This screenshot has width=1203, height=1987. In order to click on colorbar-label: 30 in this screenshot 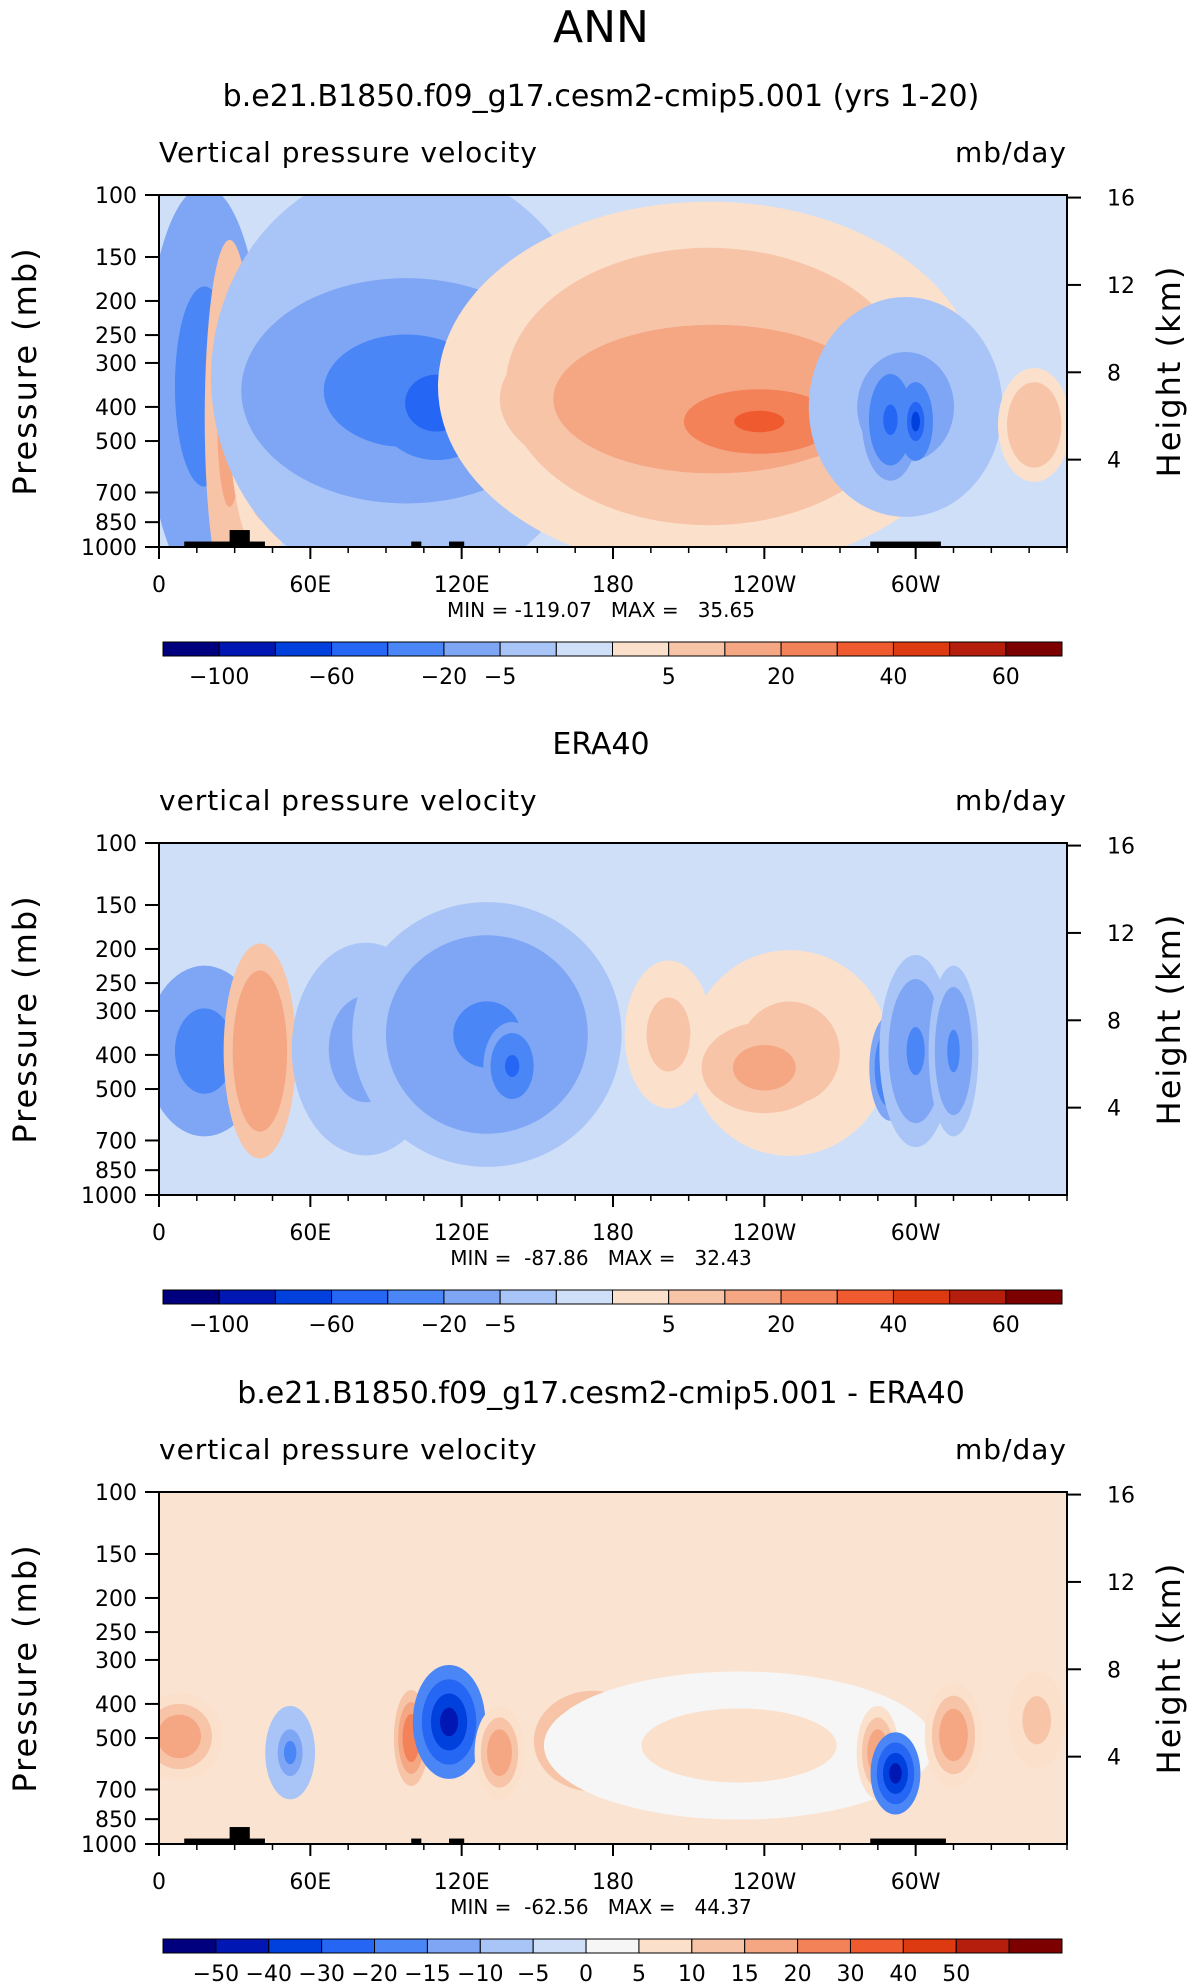, I will do `click(850, 1974)`.